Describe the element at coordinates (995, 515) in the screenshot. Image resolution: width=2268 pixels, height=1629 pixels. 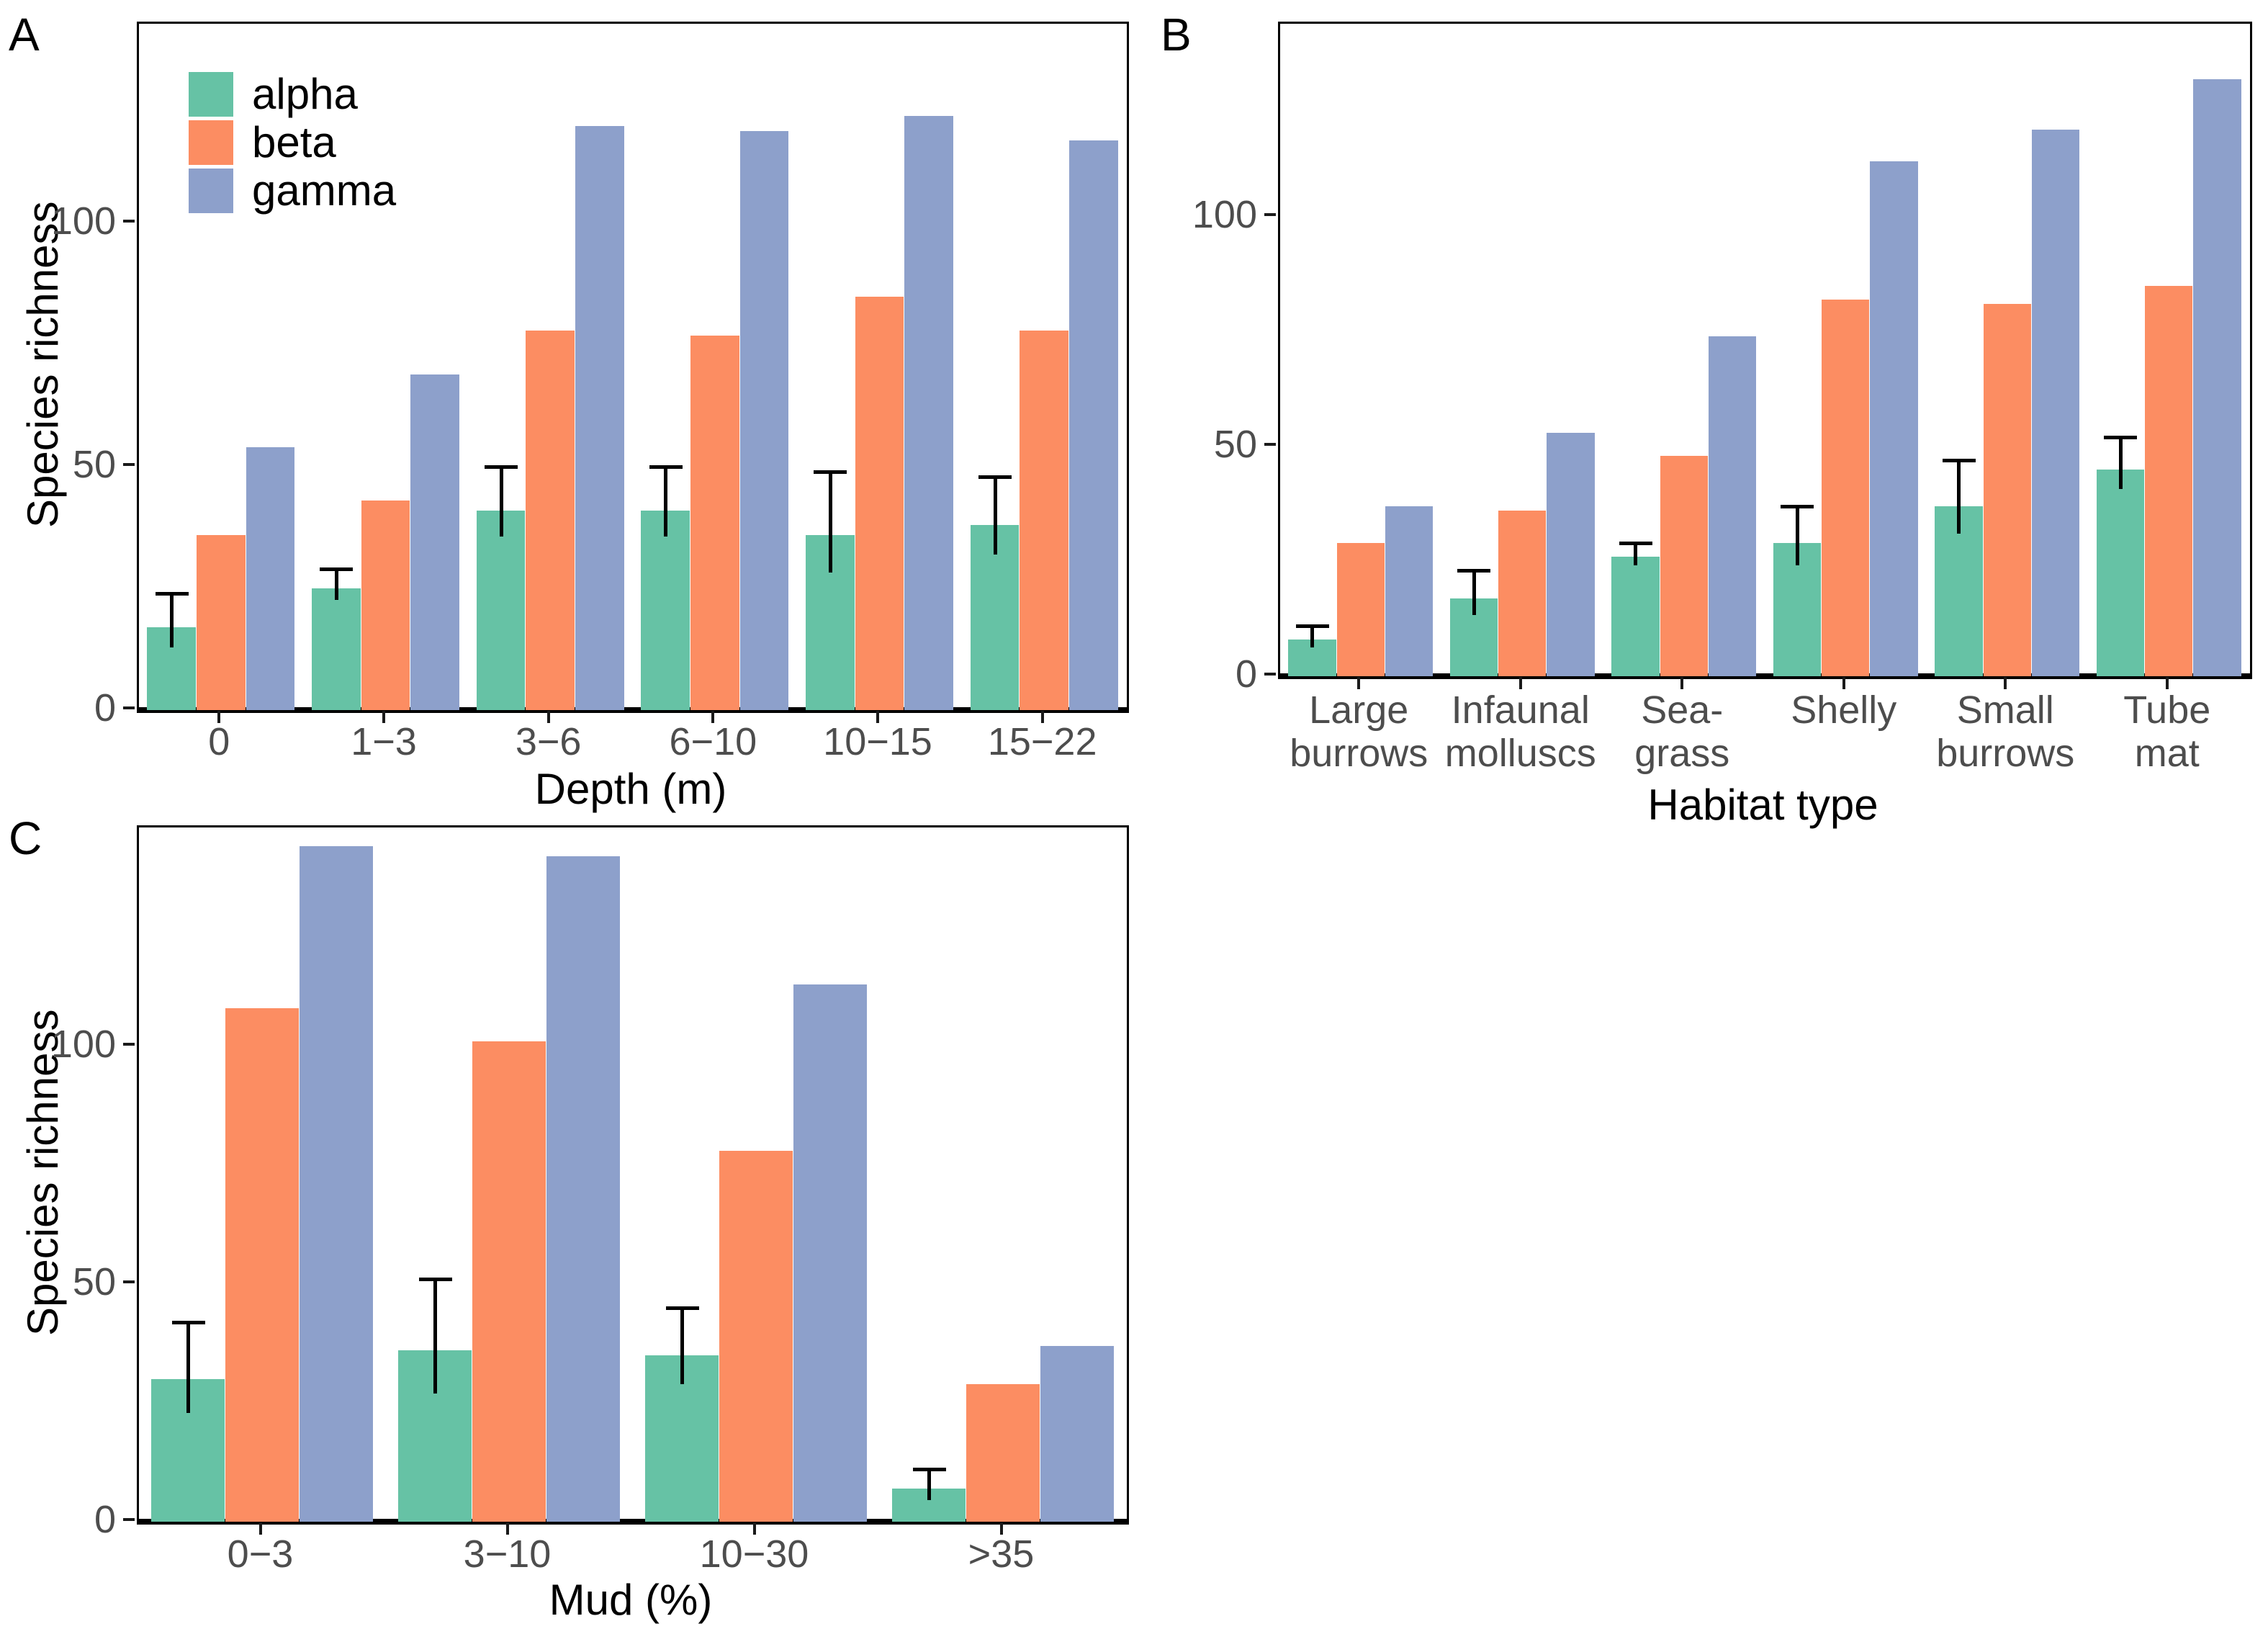
I see `error-bar-line-alpha-a5` at that location.